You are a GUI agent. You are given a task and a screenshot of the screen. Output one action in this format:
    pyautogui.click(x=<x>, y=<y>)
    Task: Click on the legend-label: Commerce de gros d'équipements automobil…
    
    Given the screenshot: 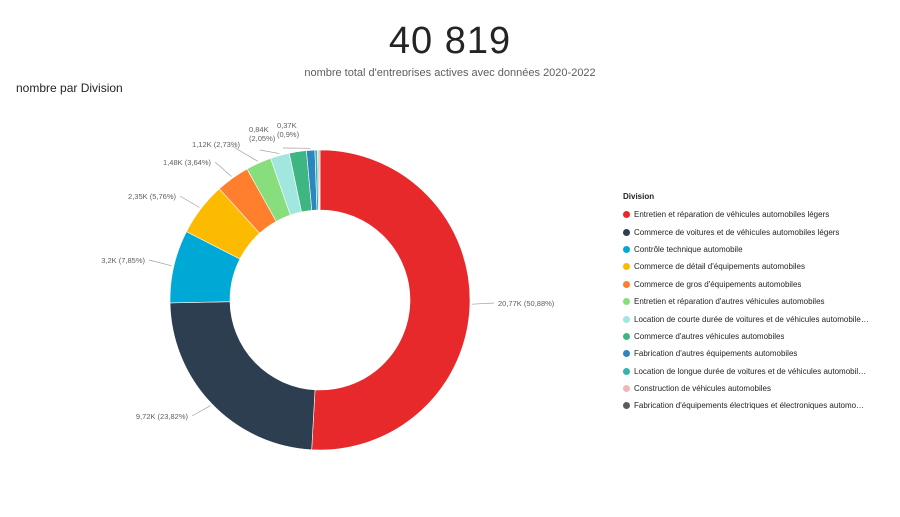 What is the action you would take?
    pyautogui.click(x=718, y=284)
    